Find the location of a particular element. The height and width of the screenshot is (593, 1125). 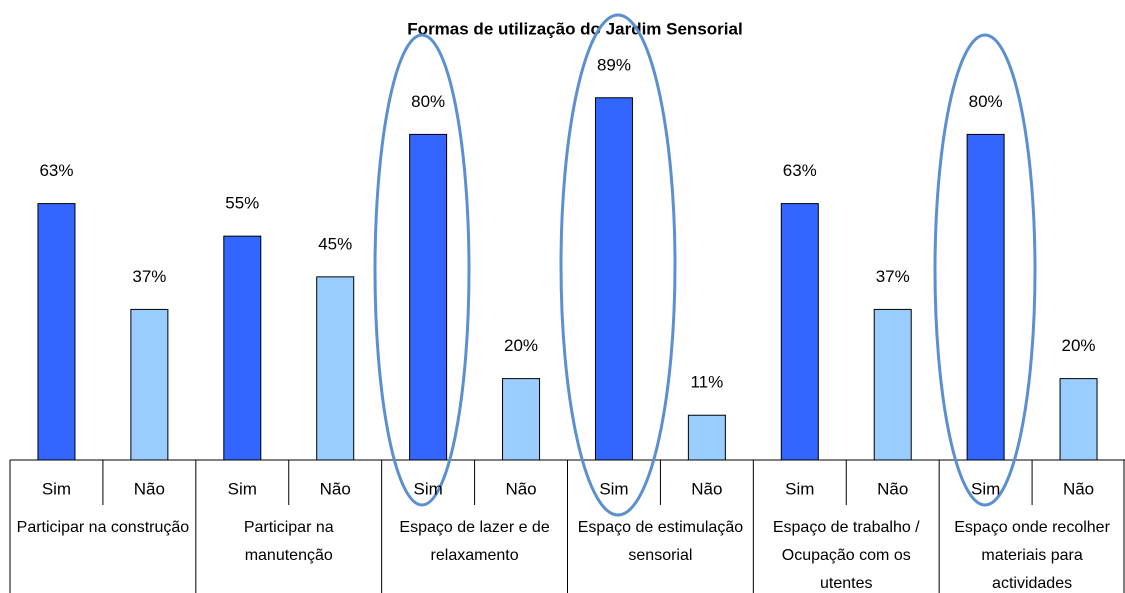

data-label: 45% is located at coordinates (335, 243).